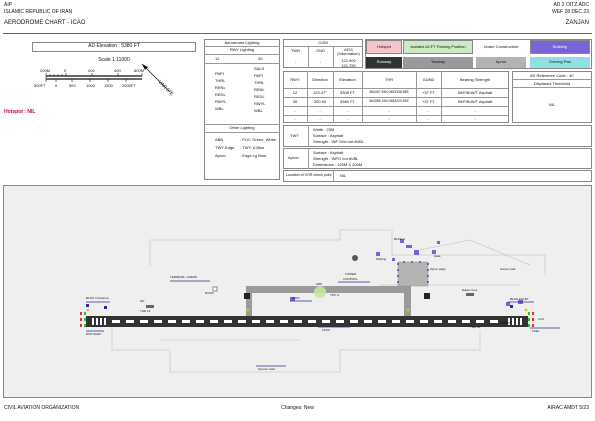  What do you see at coordinates (139, 70) in the screenshot?
I see `scale-m-tick-3: 600M` at bounding box center [139, 70].